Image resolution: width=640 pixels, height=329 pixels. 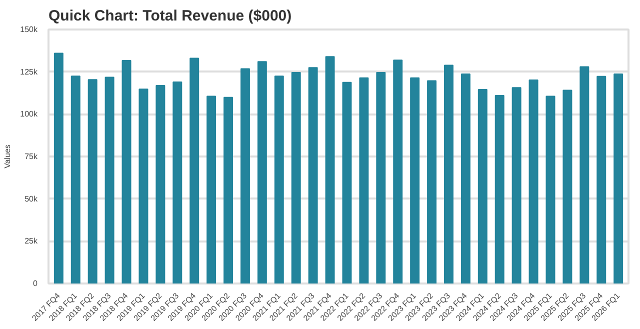 I want to click on y-tick-label: 50k, so click(x=31, y=199).